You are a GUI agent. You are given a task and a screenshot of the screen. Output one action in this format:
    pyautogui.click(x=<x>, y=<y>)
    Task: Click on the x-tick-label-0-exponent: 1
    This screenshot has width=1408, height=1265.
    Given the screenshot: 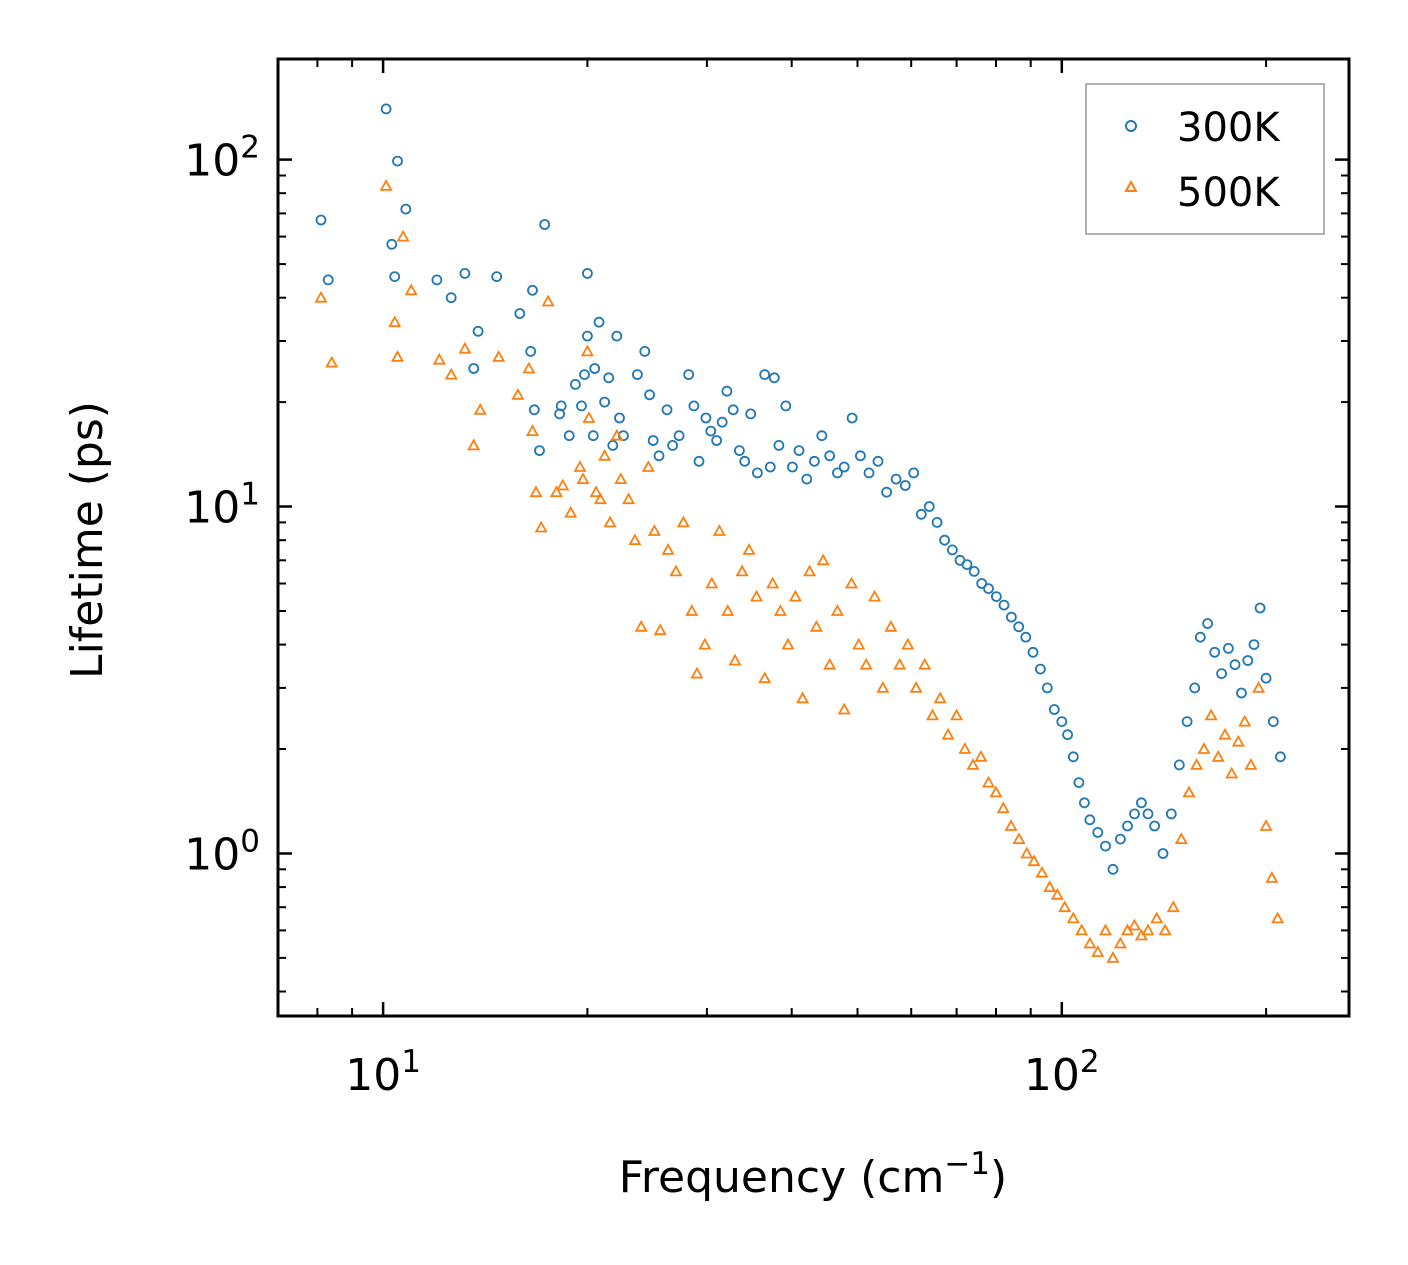 What is the action you would take?
    pyautogui.click(x=411, y=1062)
    